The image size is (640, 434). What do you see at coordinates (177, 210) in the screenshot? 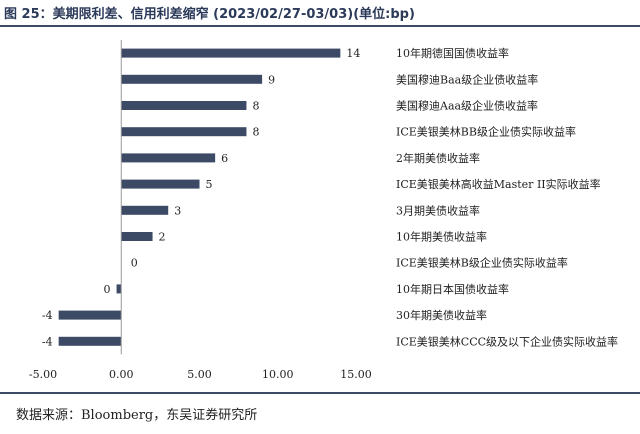
I see `data-label: 3` at bounding box center [177, 210].